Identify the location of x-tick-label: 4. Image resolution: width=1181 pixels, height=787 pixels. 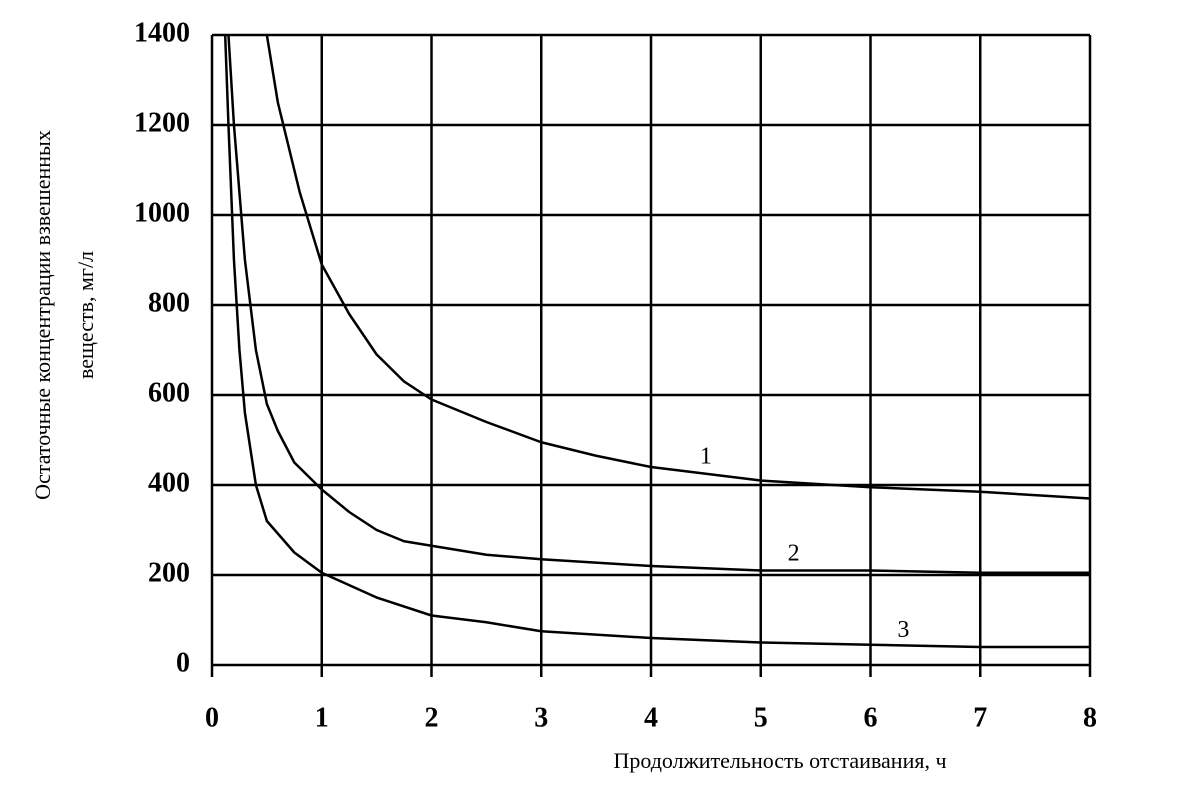
(651, 717).